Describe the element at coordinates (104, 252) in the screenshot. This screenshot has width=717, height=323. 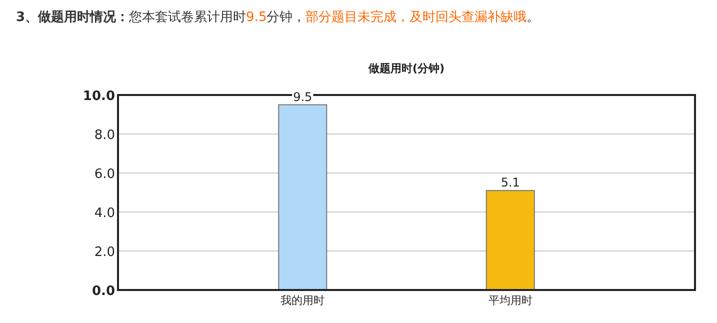
I see `y-tick-label: 2.0` at that location.